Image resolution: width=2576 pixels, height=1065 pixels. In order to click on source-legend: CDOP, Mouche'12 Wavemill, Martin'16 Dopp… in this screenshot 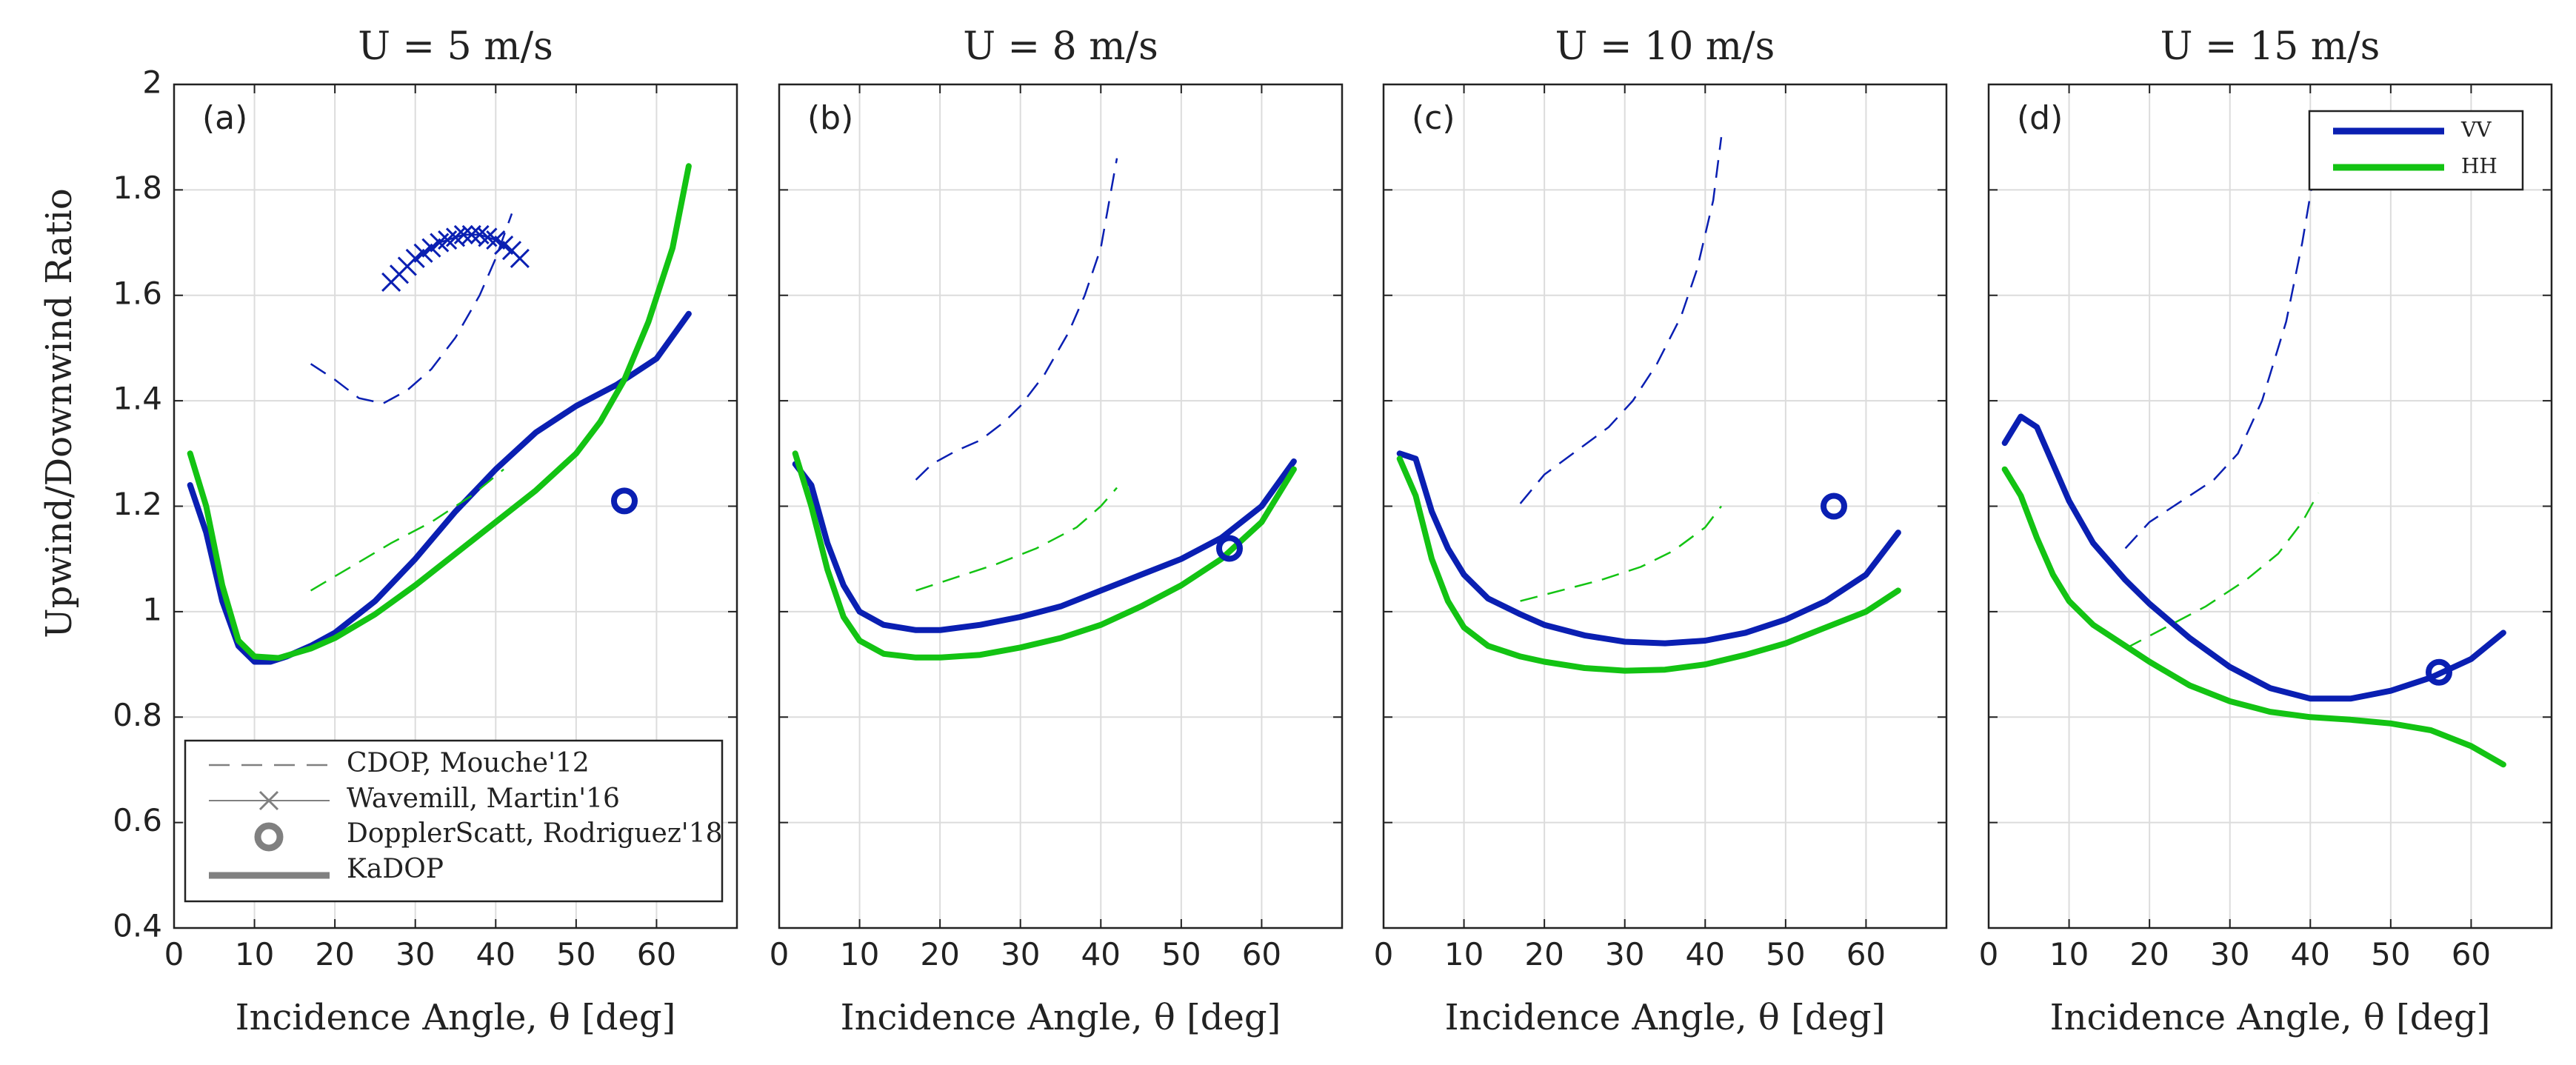, I will do `click(454, 821)`.